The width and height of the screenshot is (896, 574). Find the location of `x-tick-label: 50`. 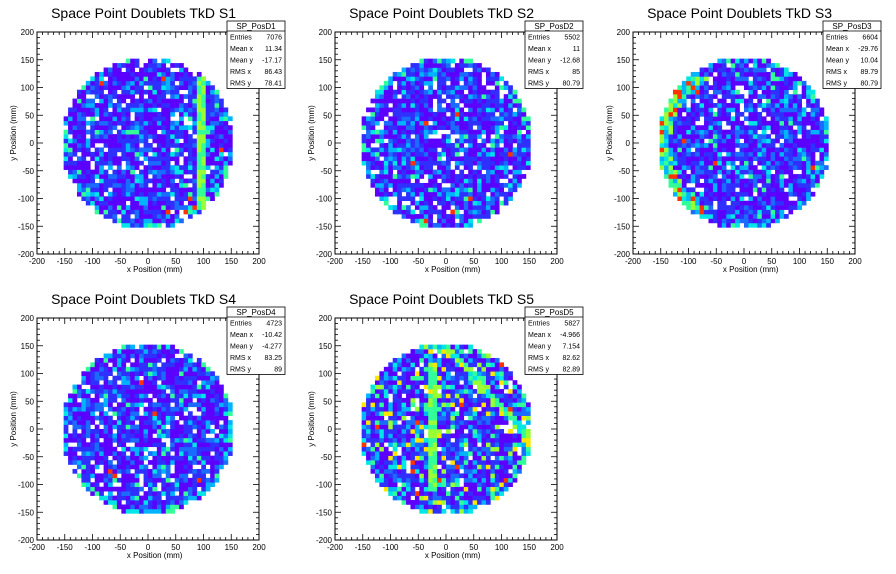

x-tick-label: 50 is located at coordinates (473, 261).